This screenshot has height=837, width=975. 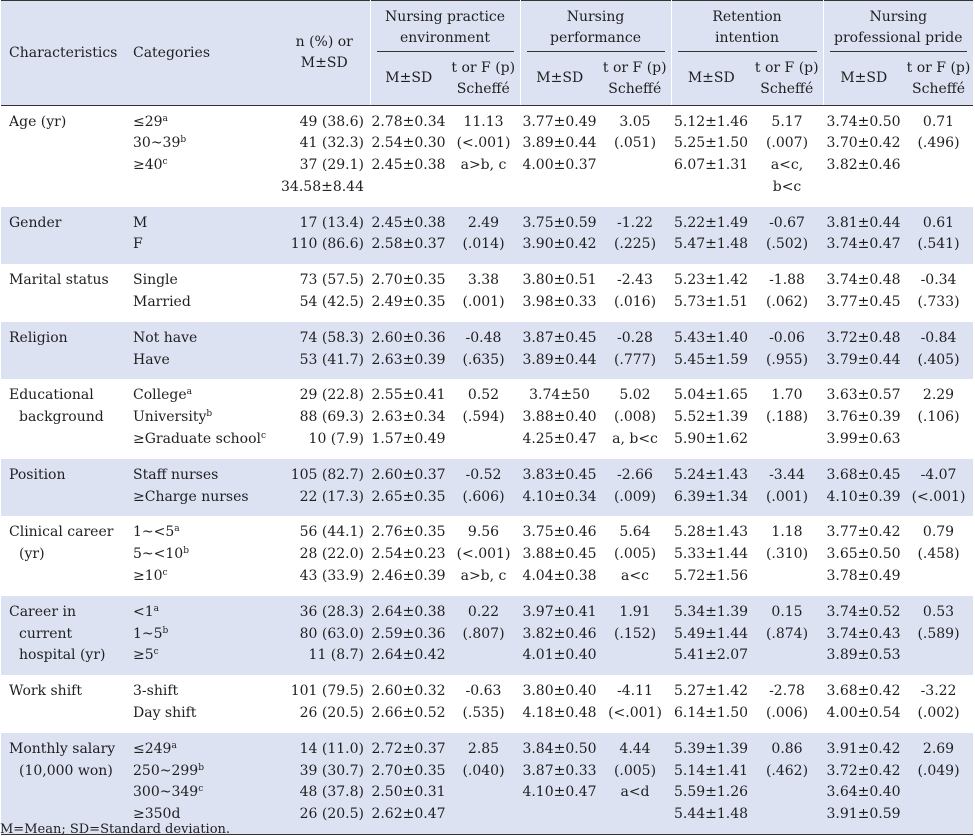 I want to click on ri-m-msd-cell: 5.34±1.39 5.49±1.44 5.41±2.07, so click(x=711, y=635).